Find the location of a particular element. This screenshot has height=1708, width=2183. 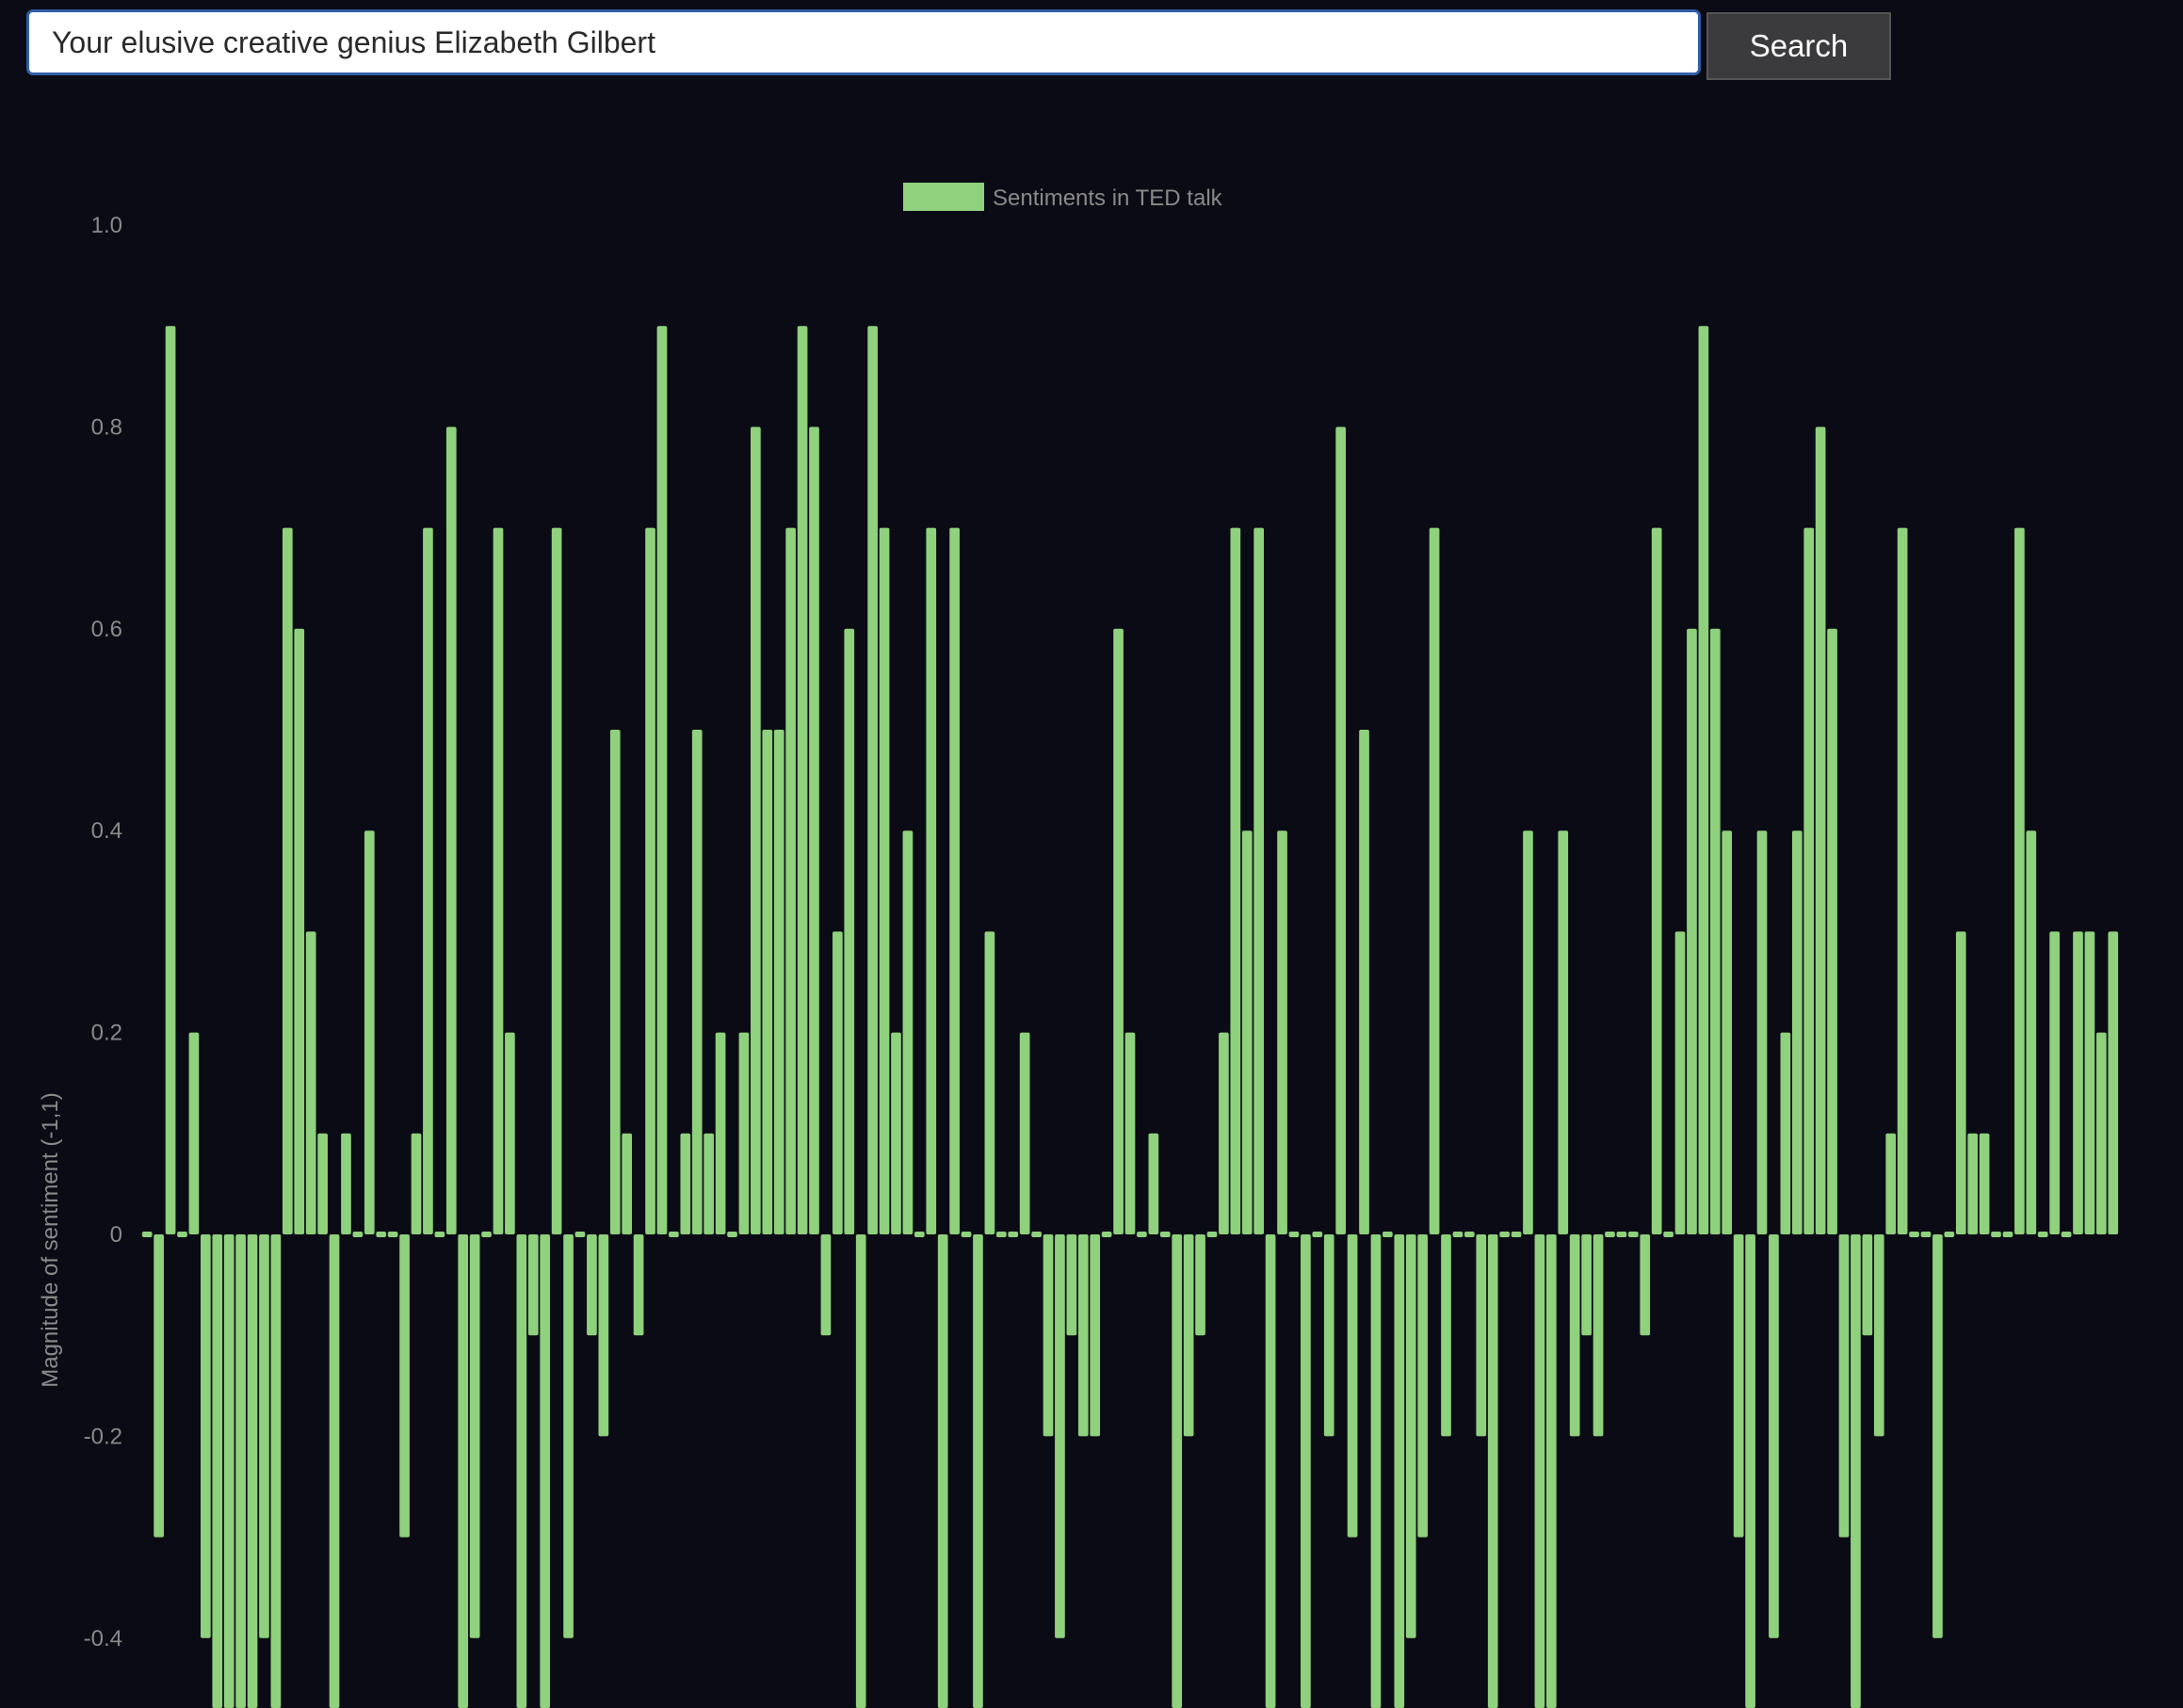

chart-legend: Sentiments in TED talk is located at coordinates (1063, 197).